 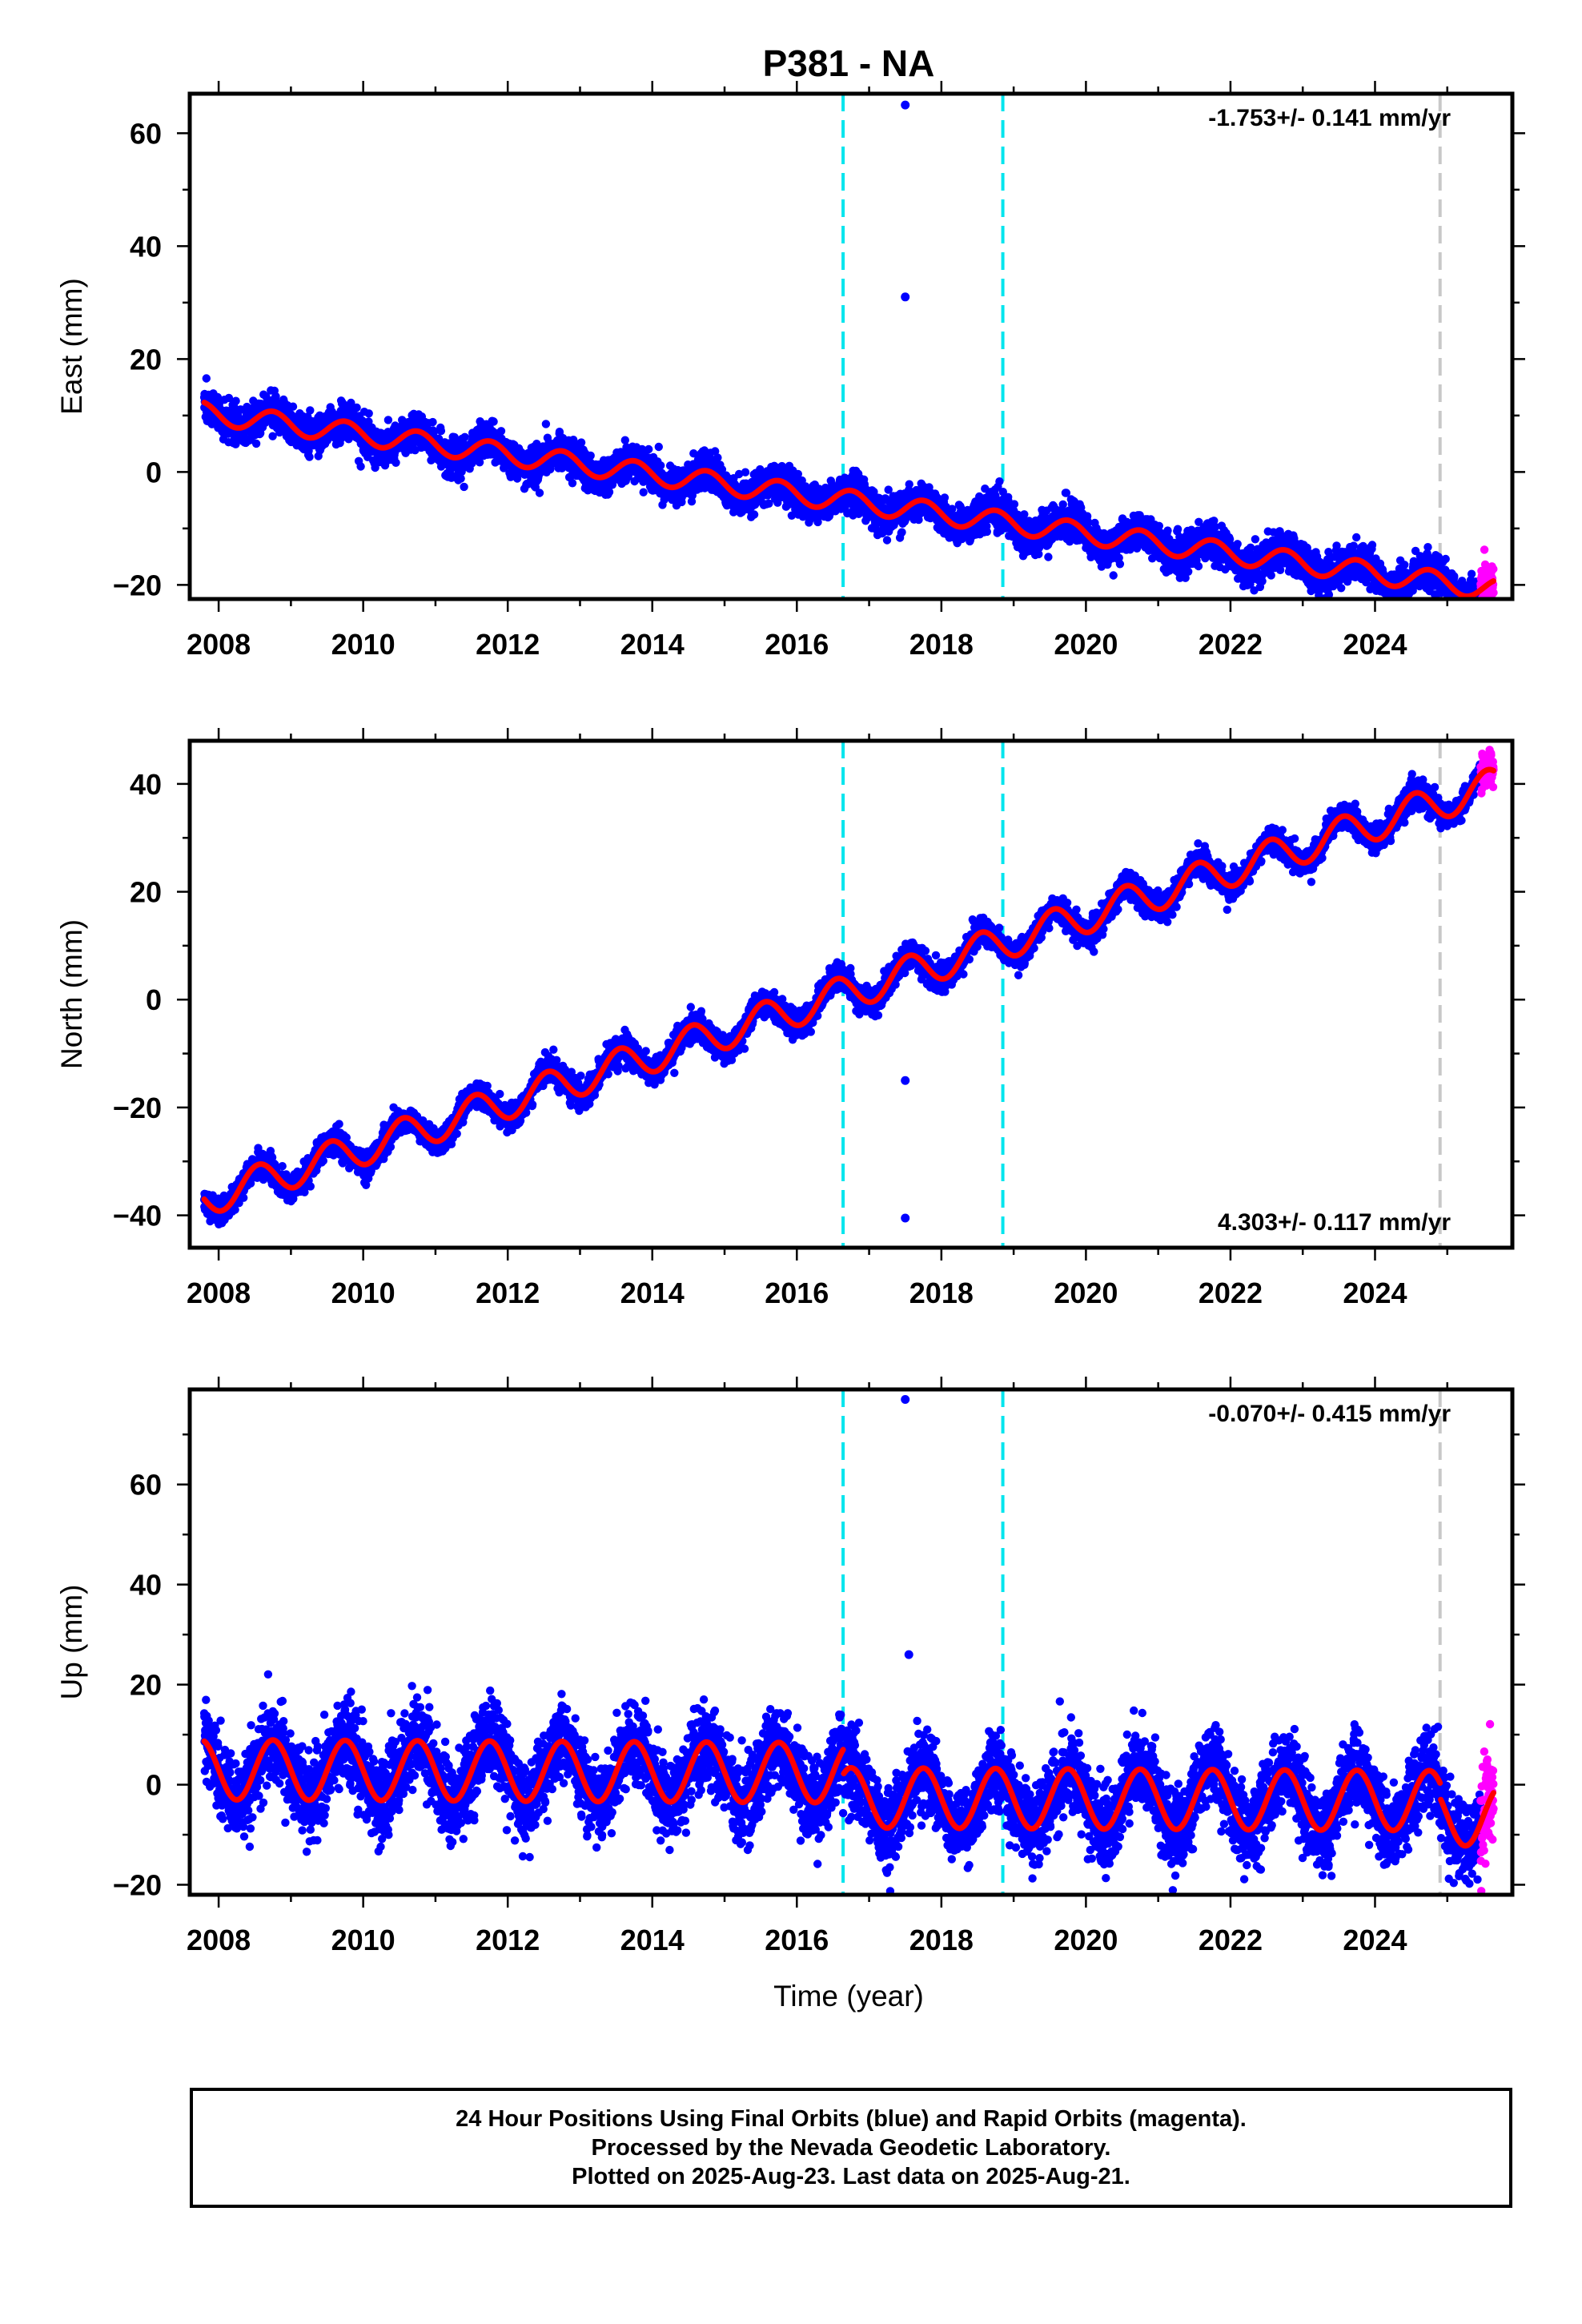 What do you see at coordinates (849, 63) in the screenshot?
I see `chart-title: P381 - NA` at bounding box center [849, 63].